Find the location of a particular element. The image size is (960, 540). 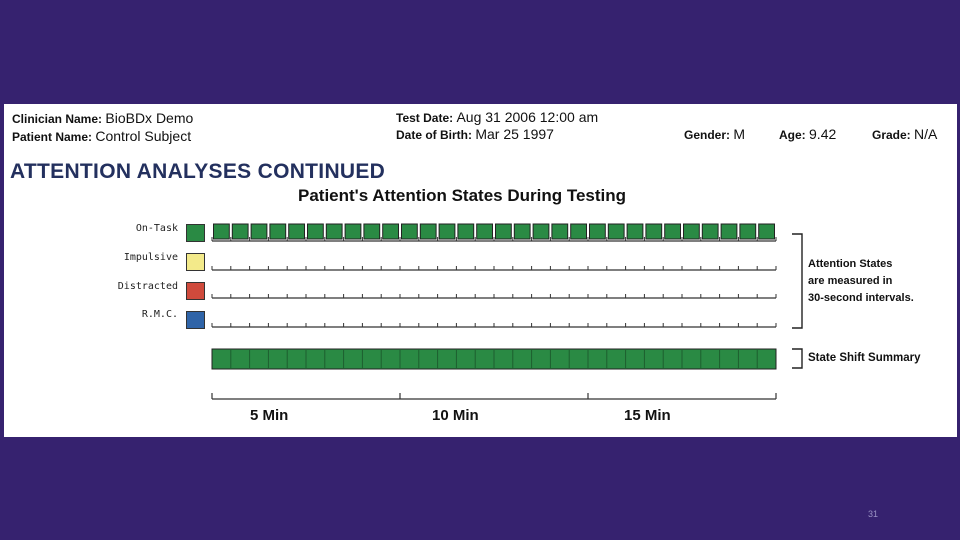

legend-swatch-impulsive is located at coordinates (195, 262).